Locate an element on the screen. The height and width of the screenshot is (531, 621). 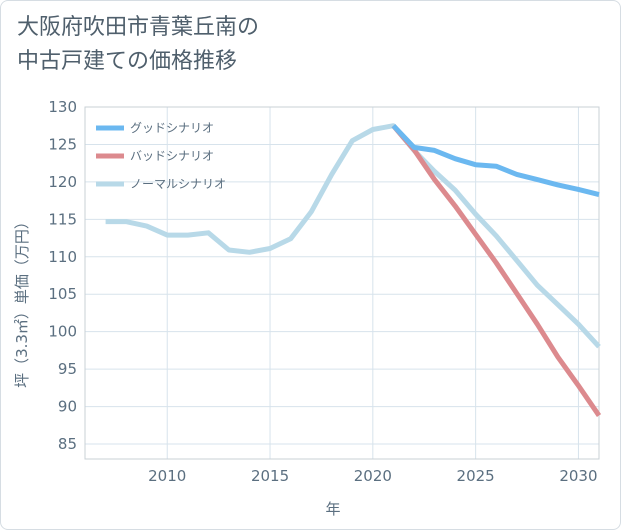
legend-label: ノーマルシナリオ is located at coordinates (178, 184).